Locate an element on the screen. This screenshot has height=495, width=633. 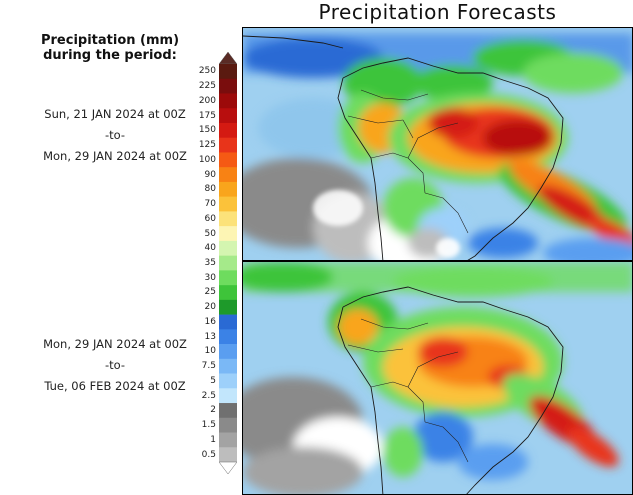
colorbar-tick-label: 250 is located at coordinates (207, 71).